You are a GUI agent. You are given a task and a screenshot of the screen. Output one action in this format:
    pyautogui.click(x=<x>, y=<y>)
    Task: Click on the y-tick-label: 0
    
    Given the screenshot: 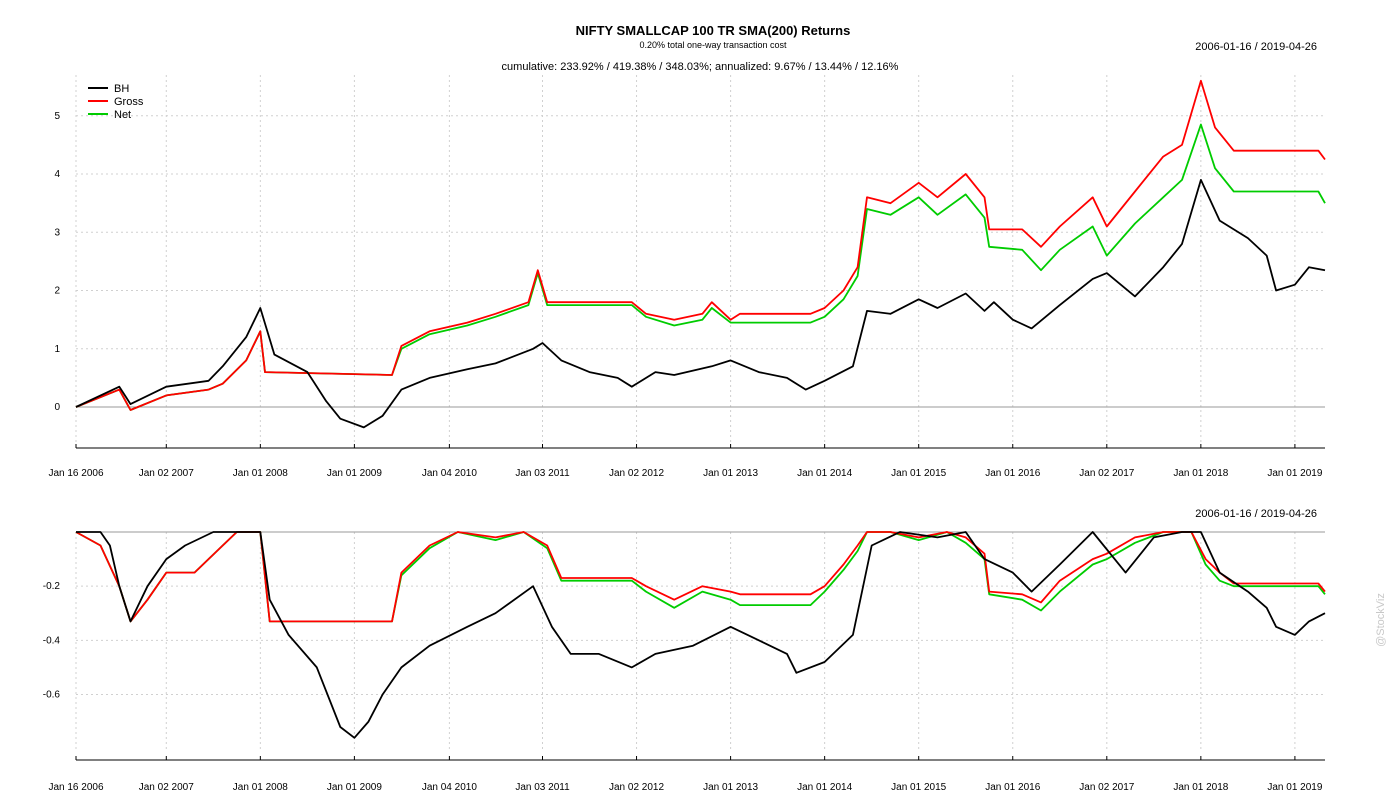 What is the action you would take?
    pyautogui.click(x=57, y=407)
    